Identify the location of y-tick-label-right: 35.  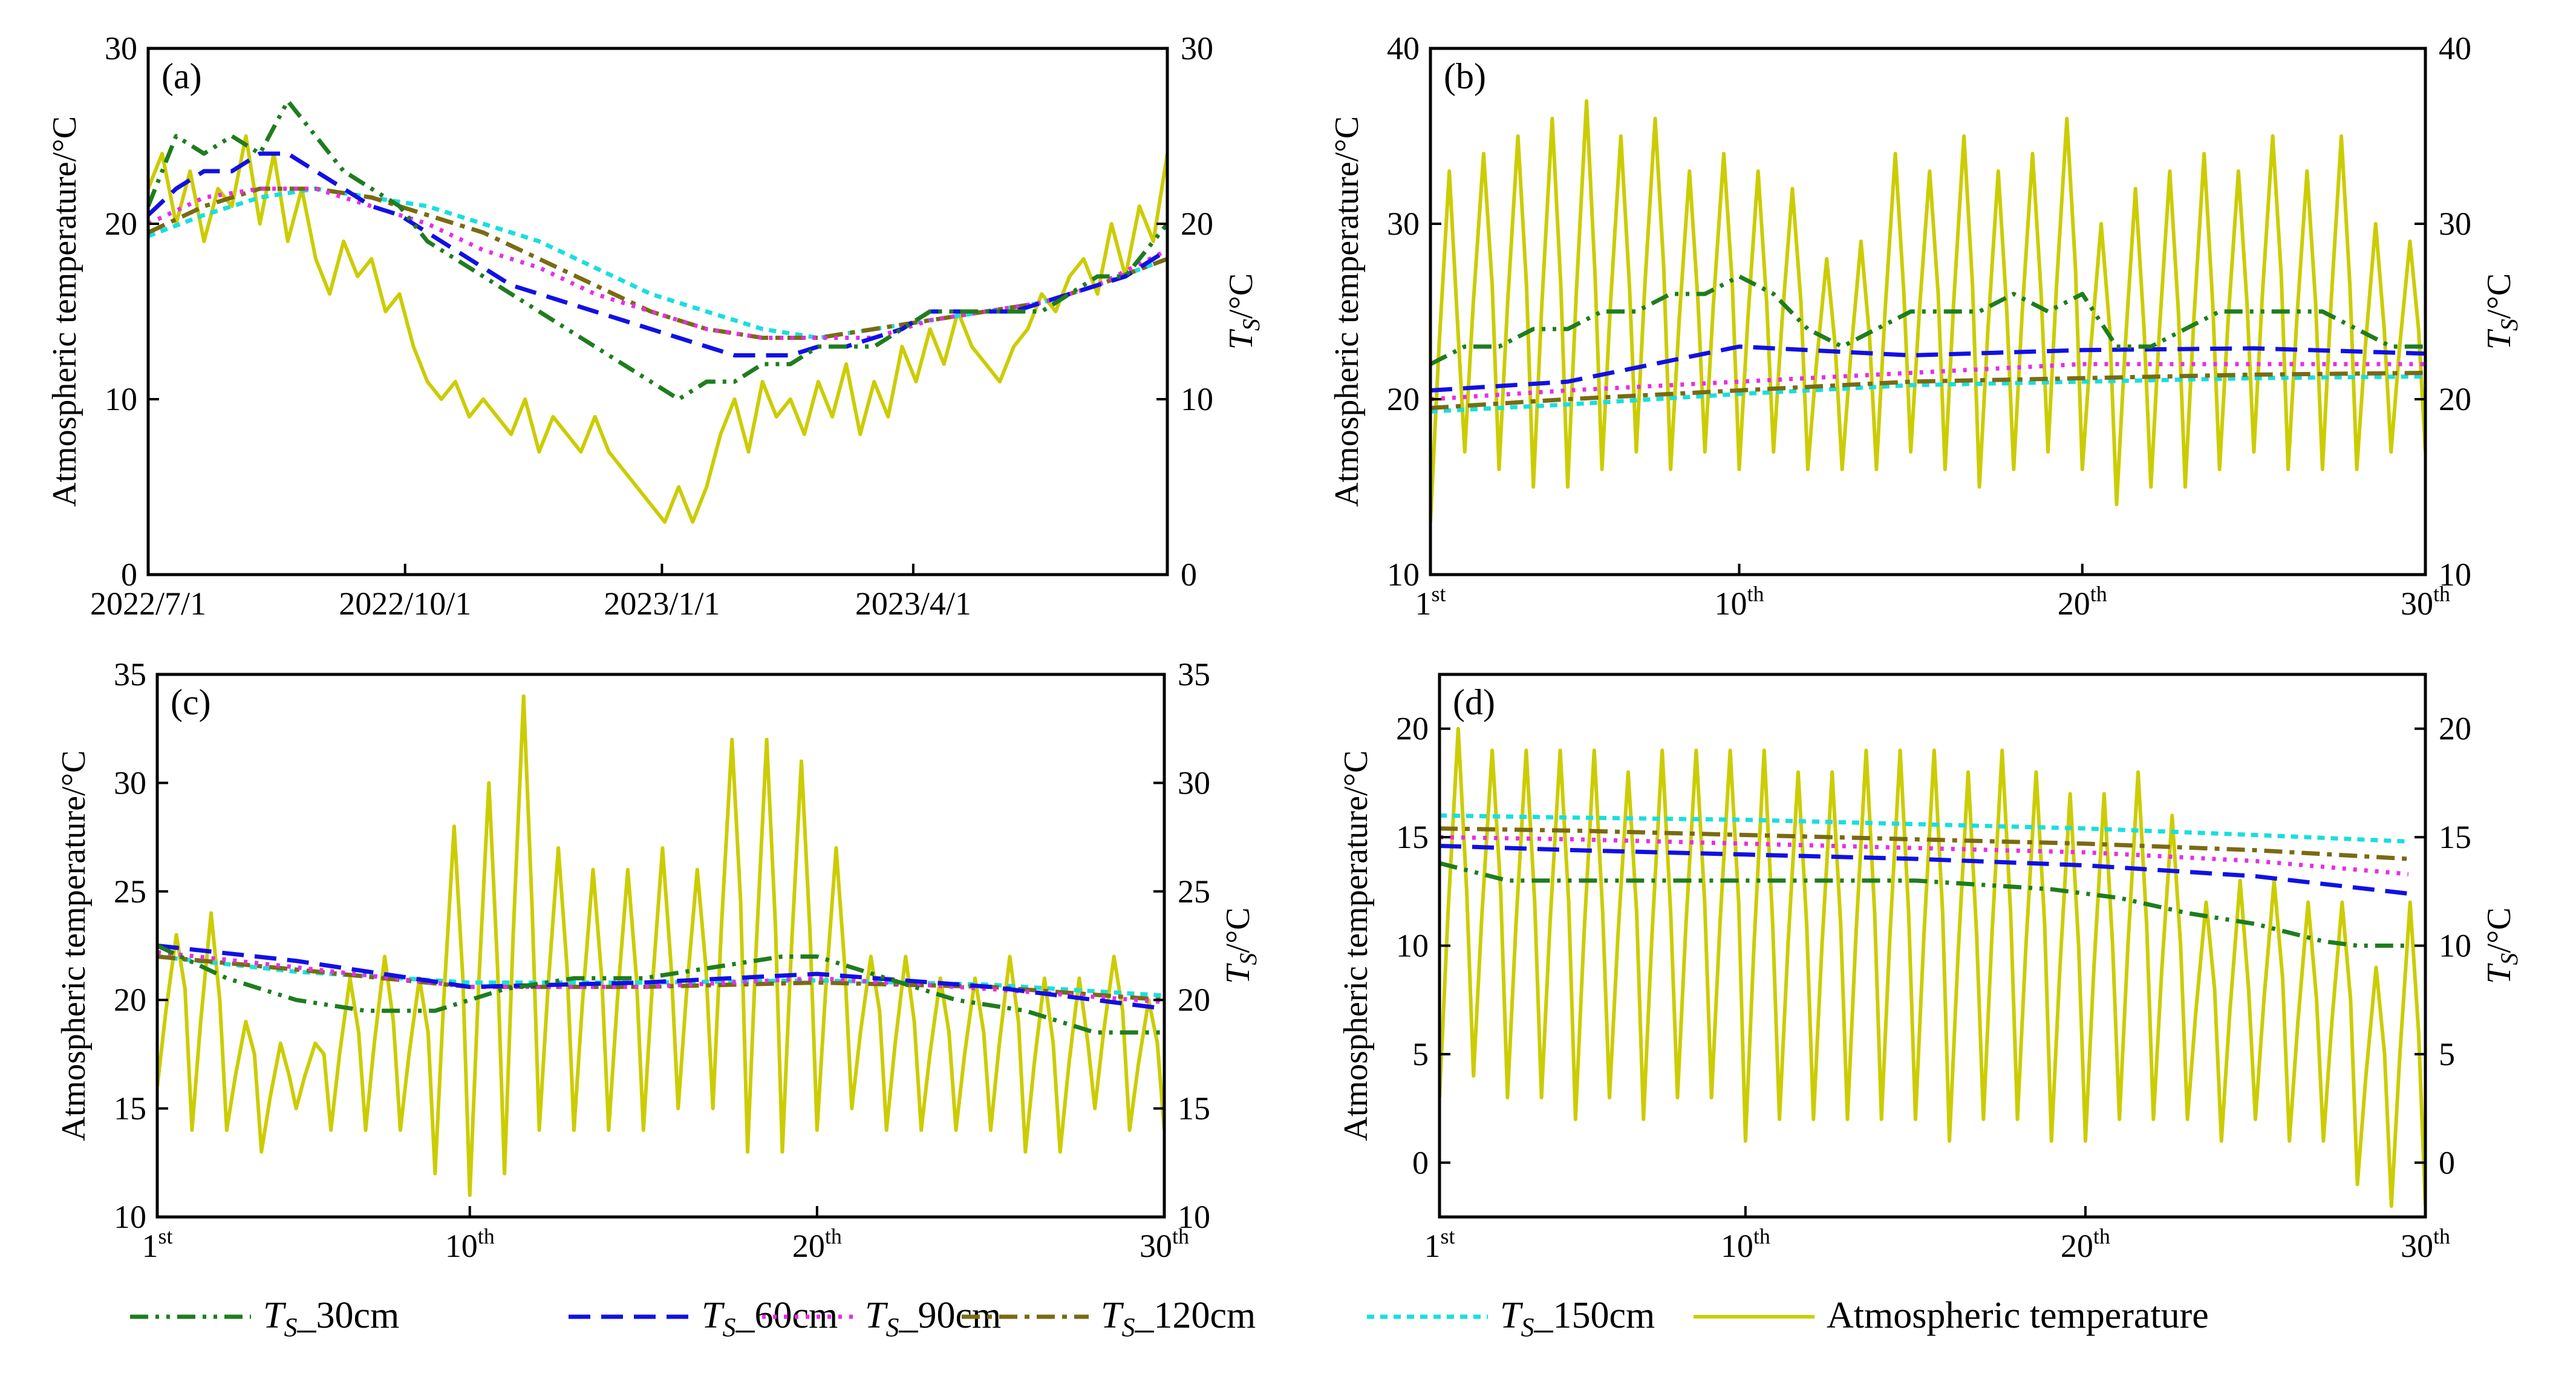
(1194, 674).